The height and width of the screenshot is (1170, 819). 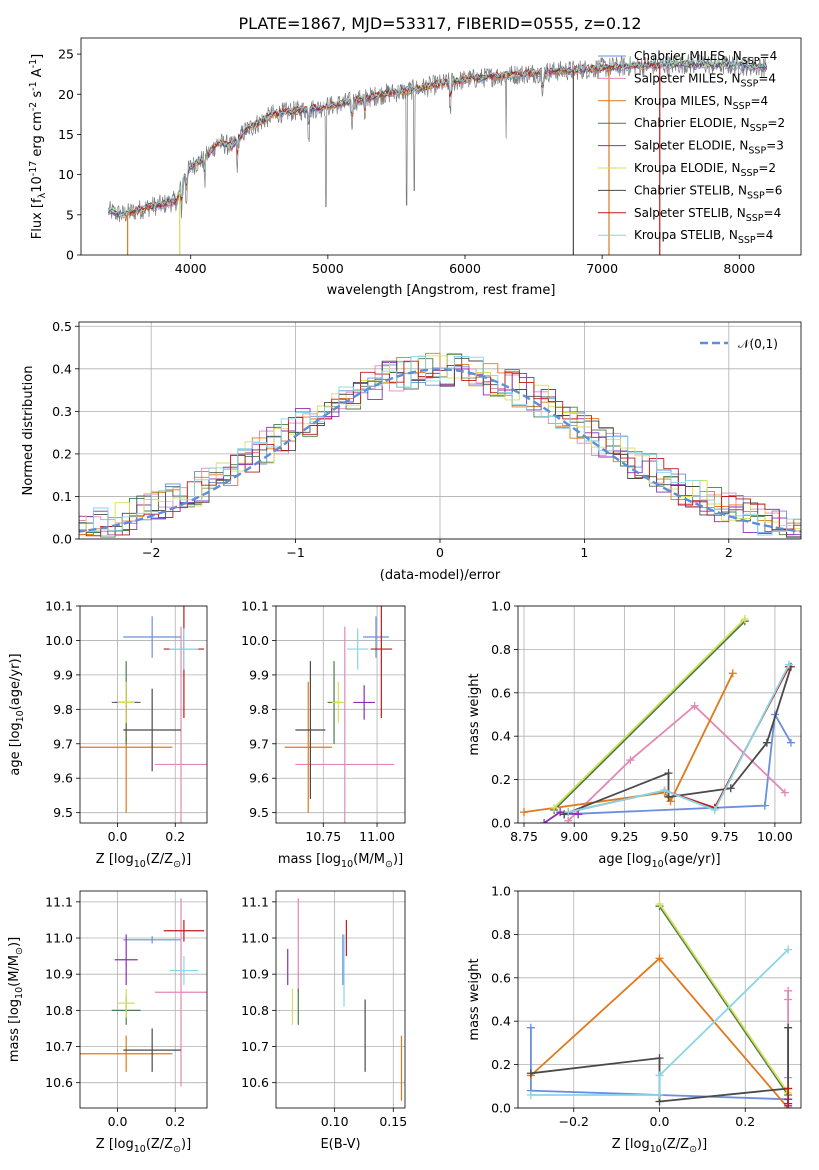 What do you see at coordinates (758, 344) in the screenshot?
I see `legend-label: 𝒩(0,1)` at bounding box center [758, 344].